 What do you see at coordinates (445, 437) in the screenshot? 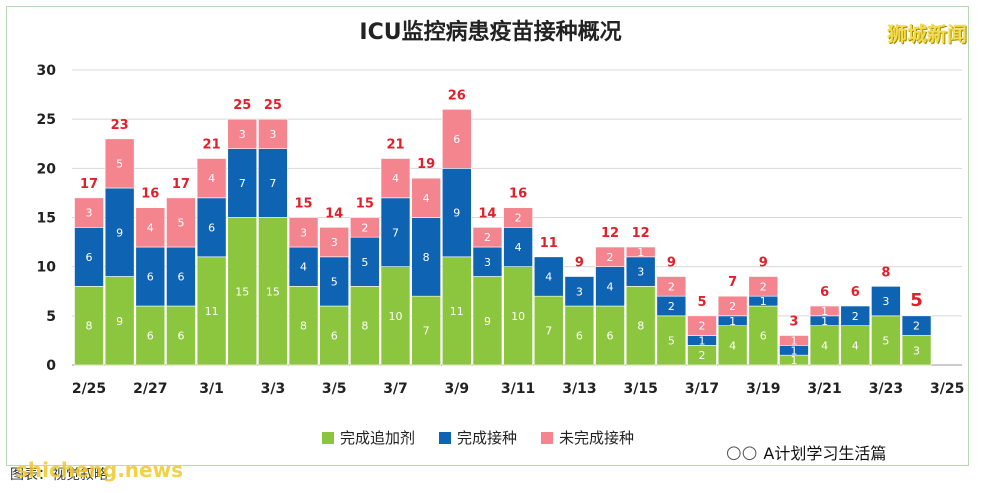
I see `legend-swatch-vaccinated` at bounding box center [445, 437].